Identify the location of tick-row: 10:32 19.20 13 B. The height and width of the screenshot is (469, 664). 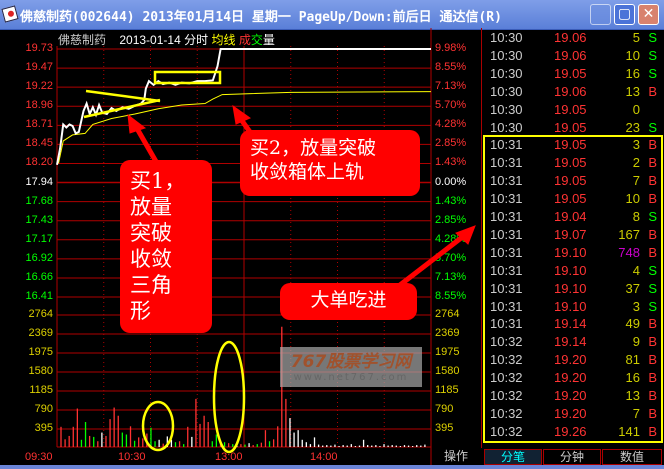
(573, 396).